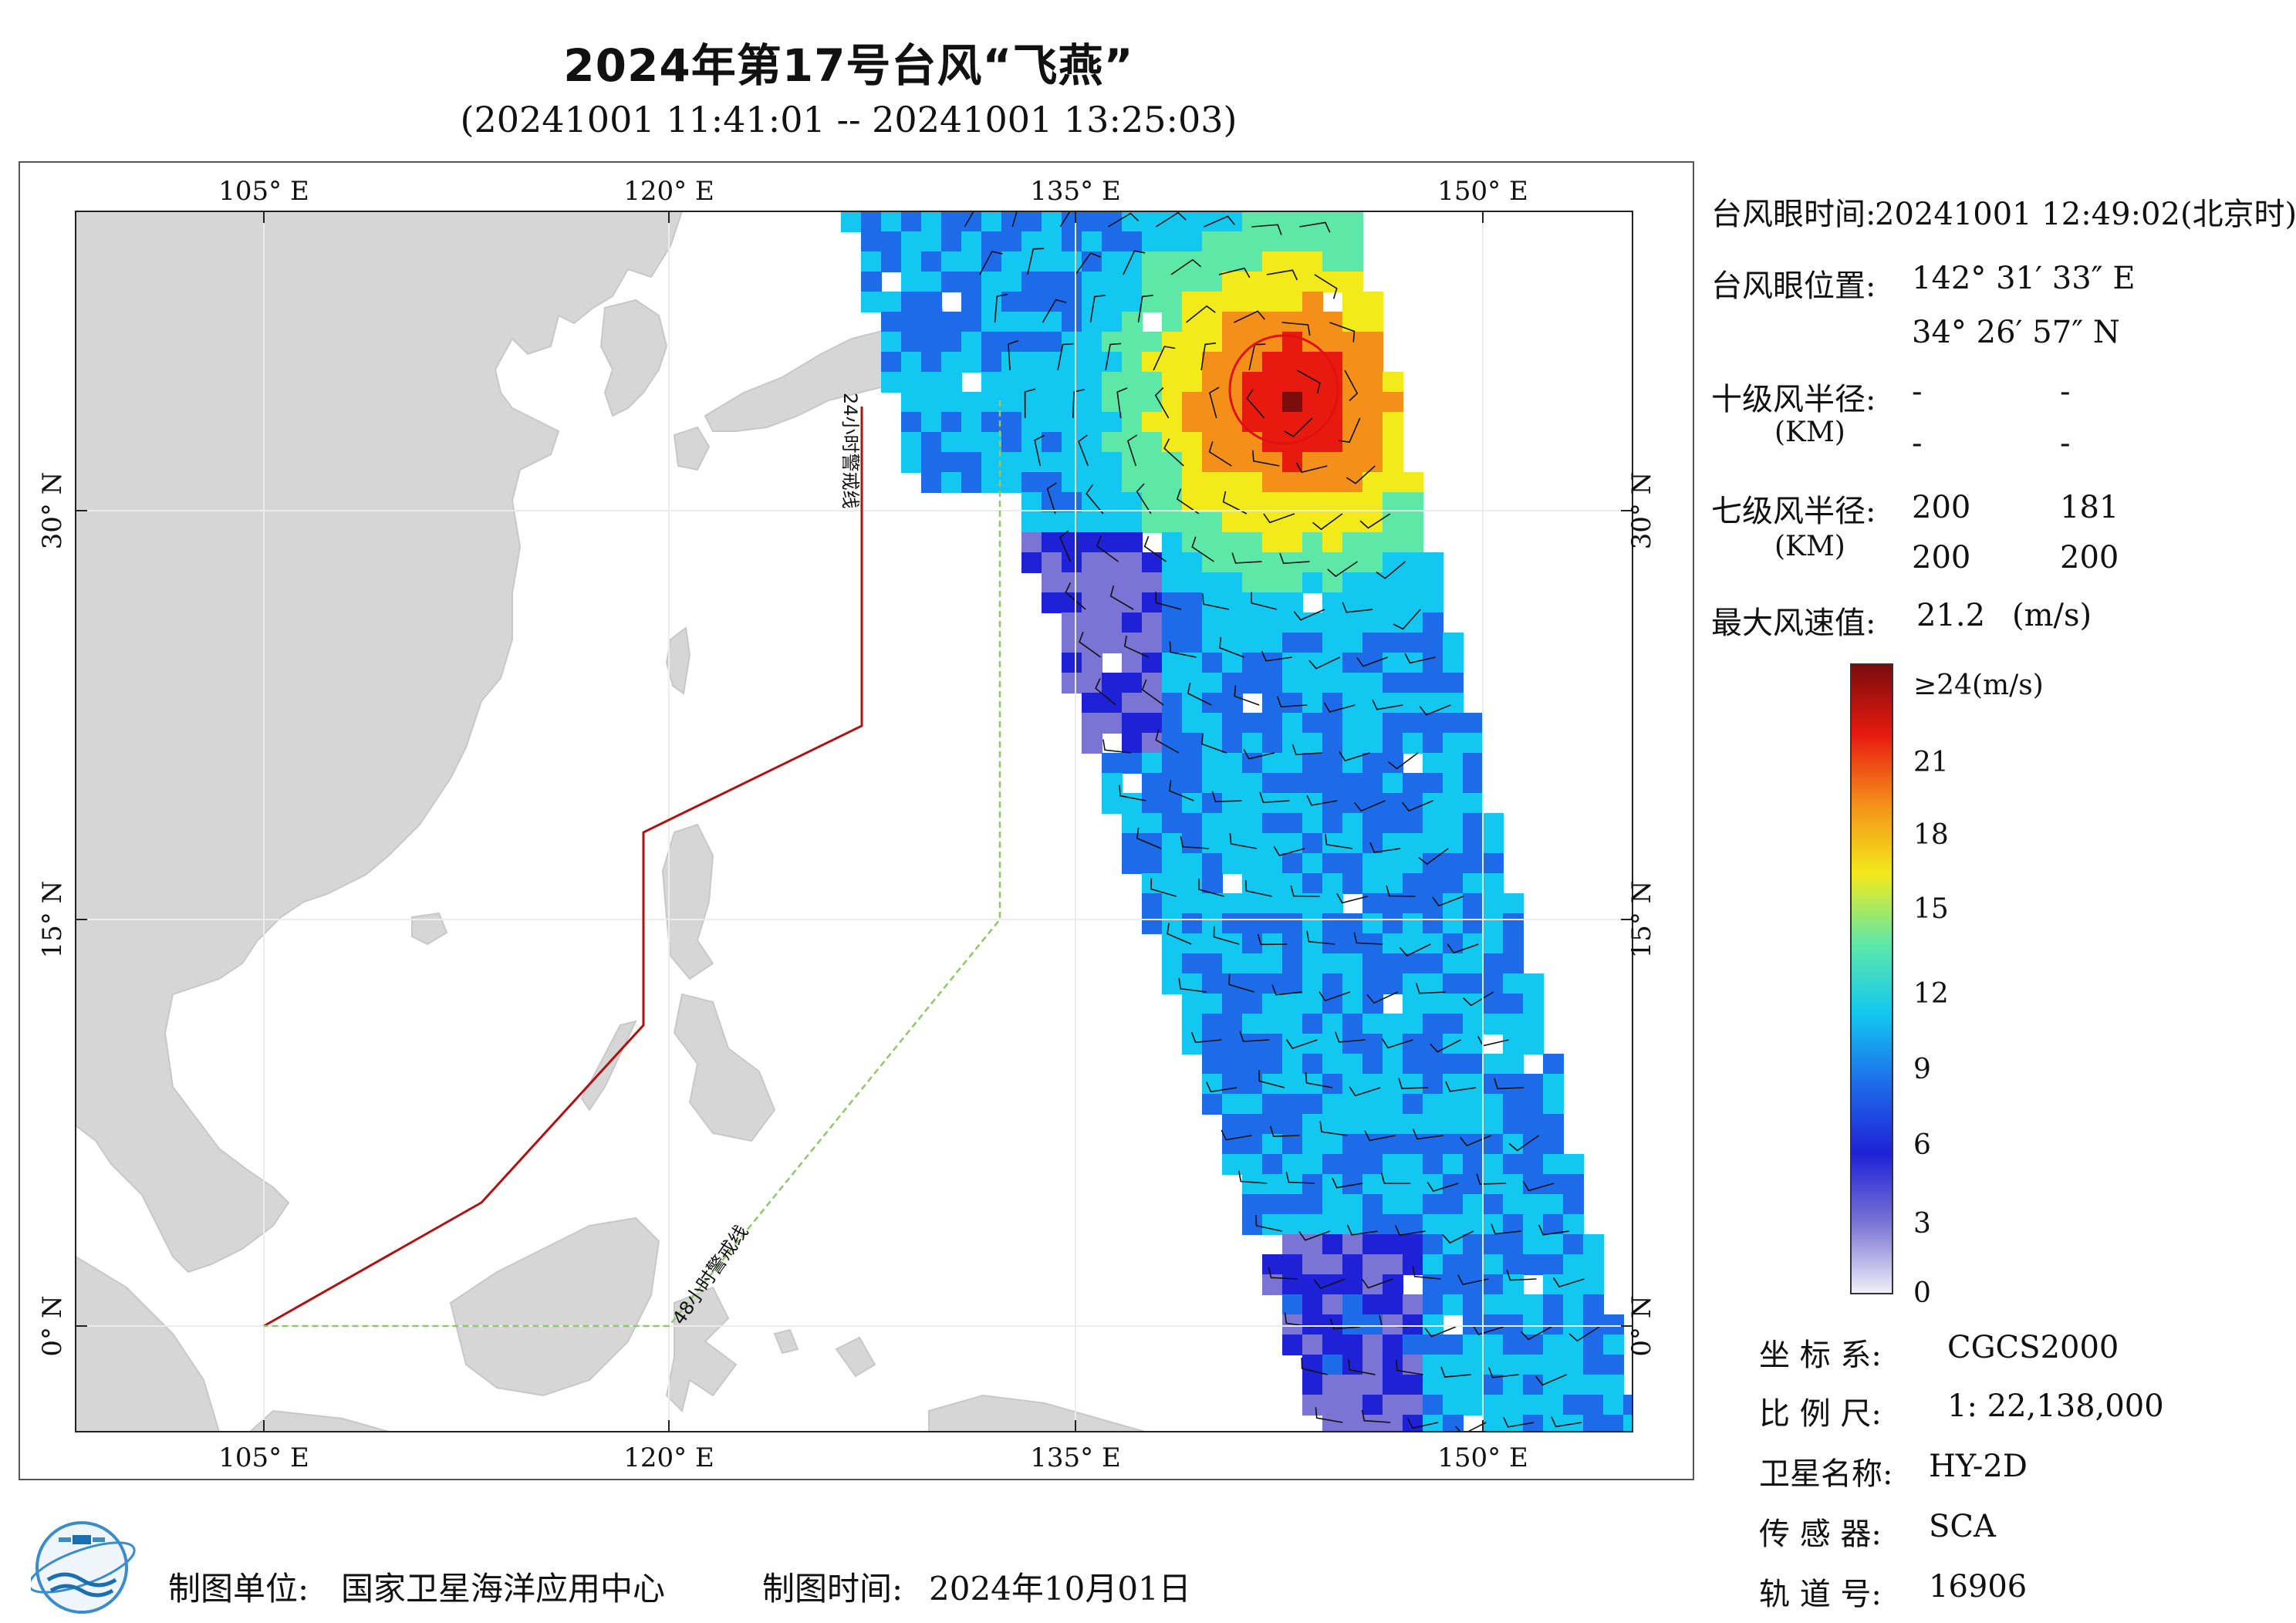  Describe the element at coordinates (1075, 1457) in the screenshot. I see `lon-label-bottom: 135° E` at that location.